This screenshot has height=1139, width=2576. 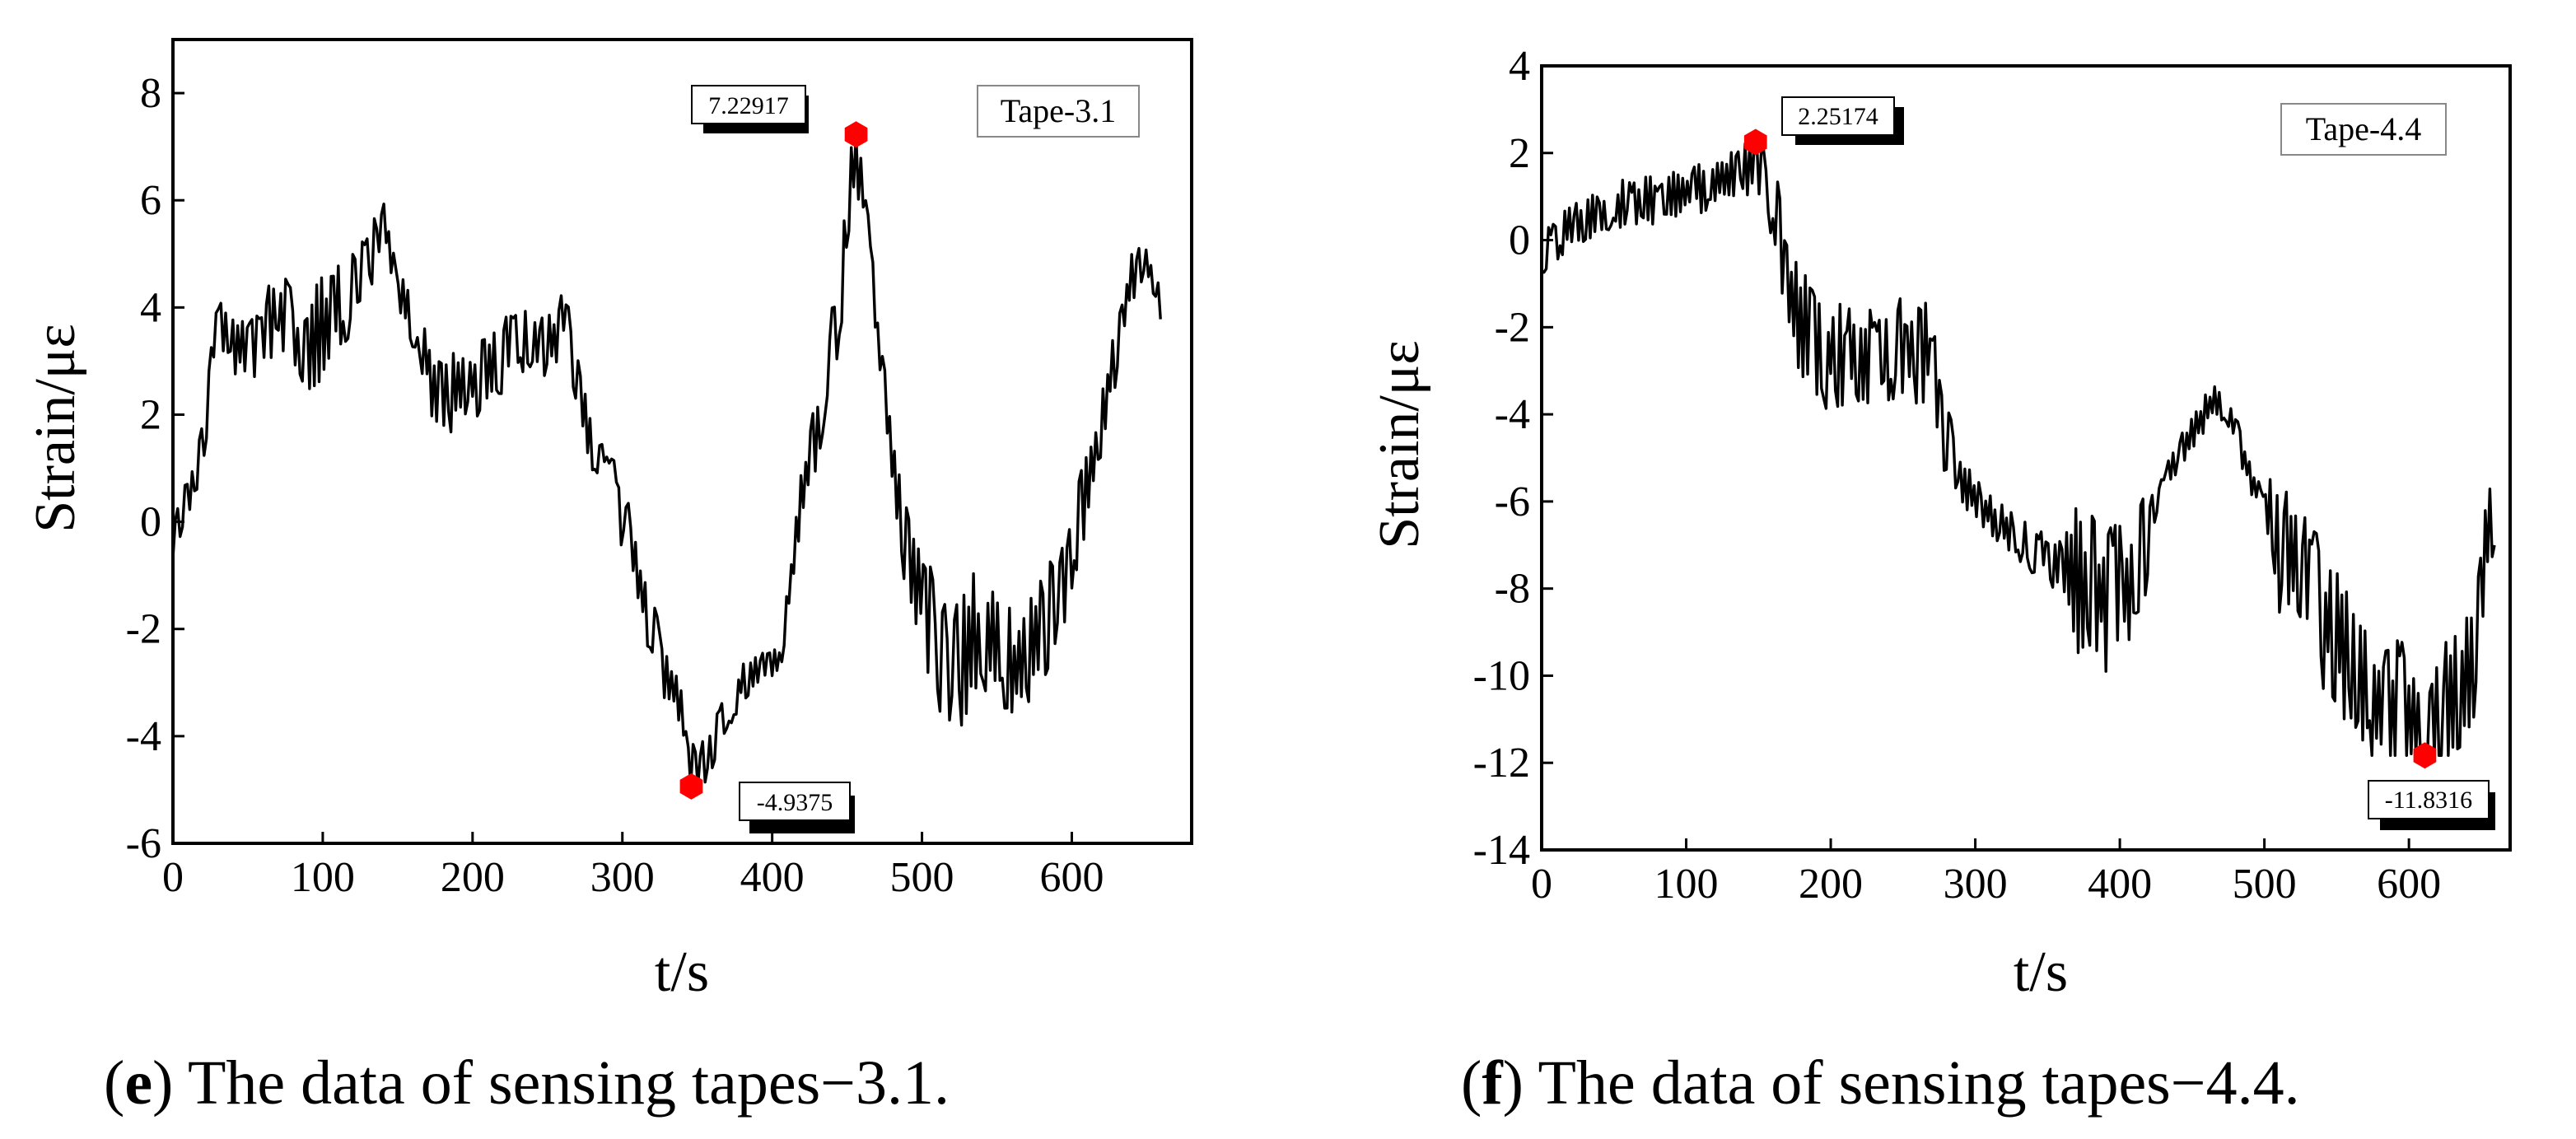 I want to click on y-tick-label: -14, so click(x=1501, y=850).